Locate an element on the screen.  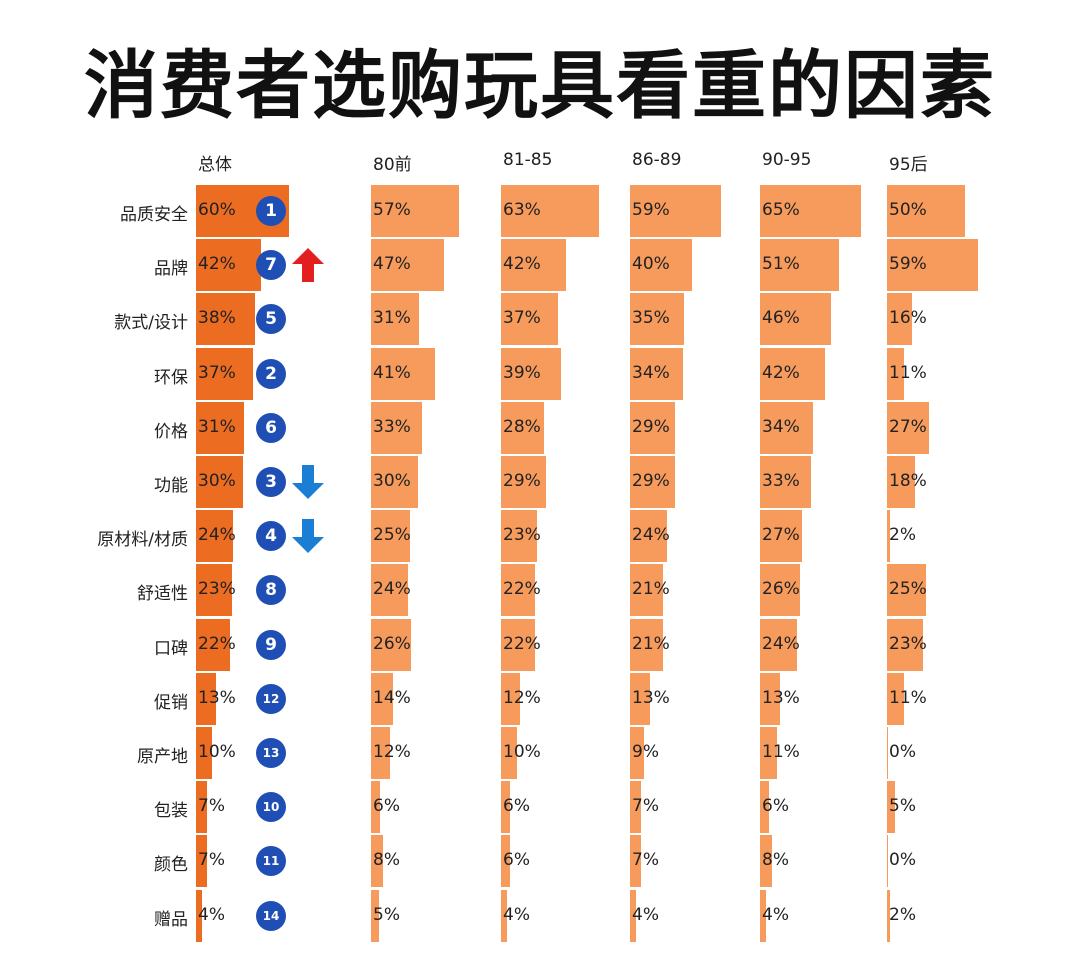
rank-badge: 10 is located at coordinates (271, 807).